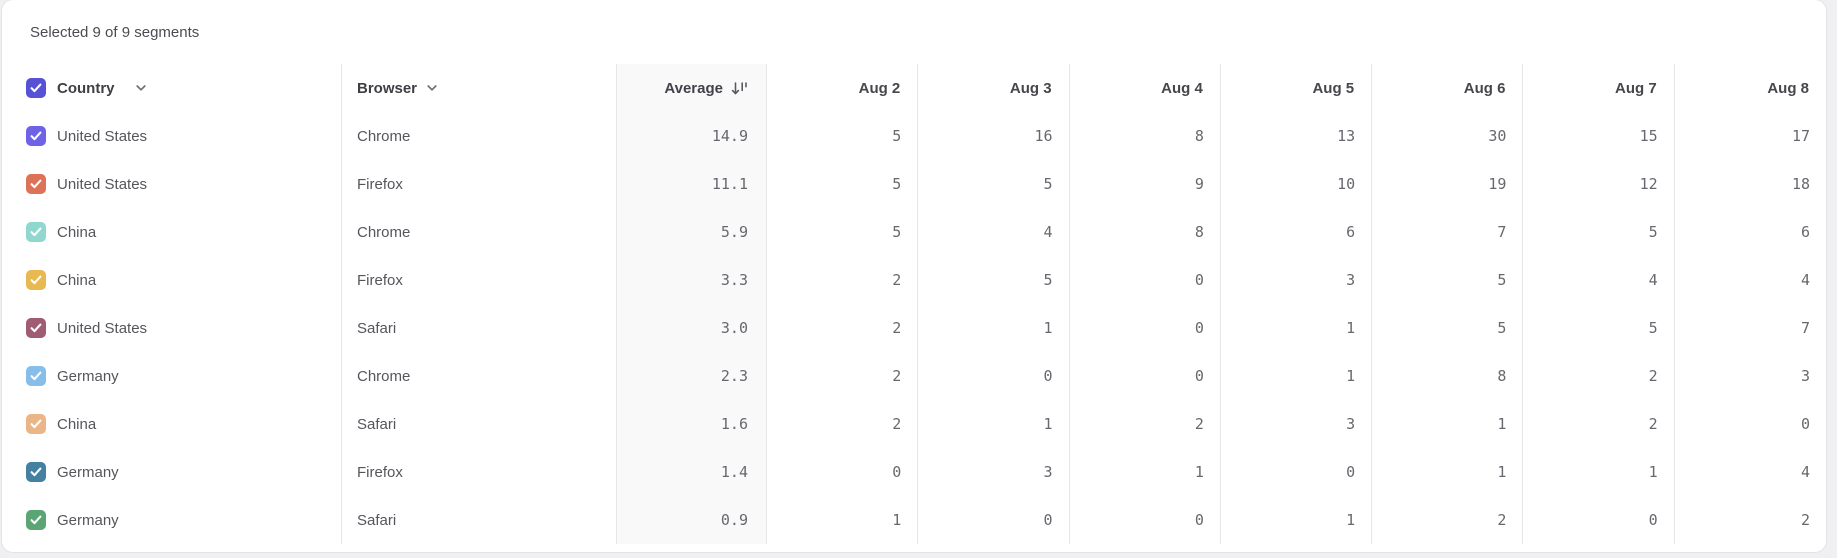 The height and width of the screenshot is (558, 1837). What do you see at coordinates (692, 472) in the screenshot?
I see `average-cell: 1.4` at bounding box center [692, 472].